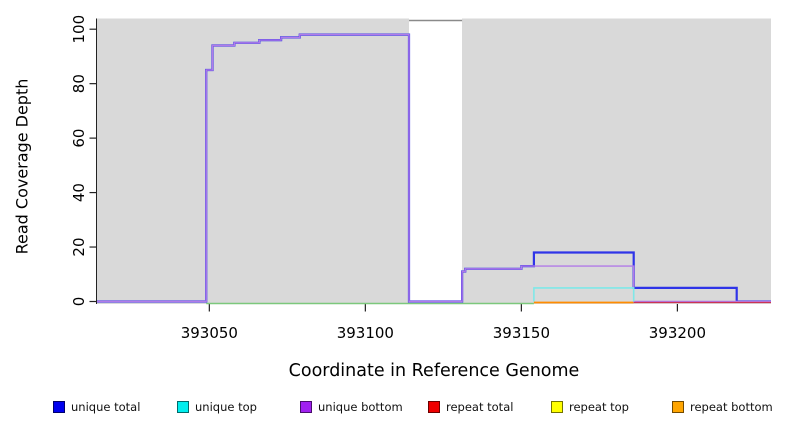 The height and width of the screenshot is (432, 792). What do you see at coordinates (79, 302) in the screenshot?
I see `y-tick-label: 0` at bounding box center [79, 302].